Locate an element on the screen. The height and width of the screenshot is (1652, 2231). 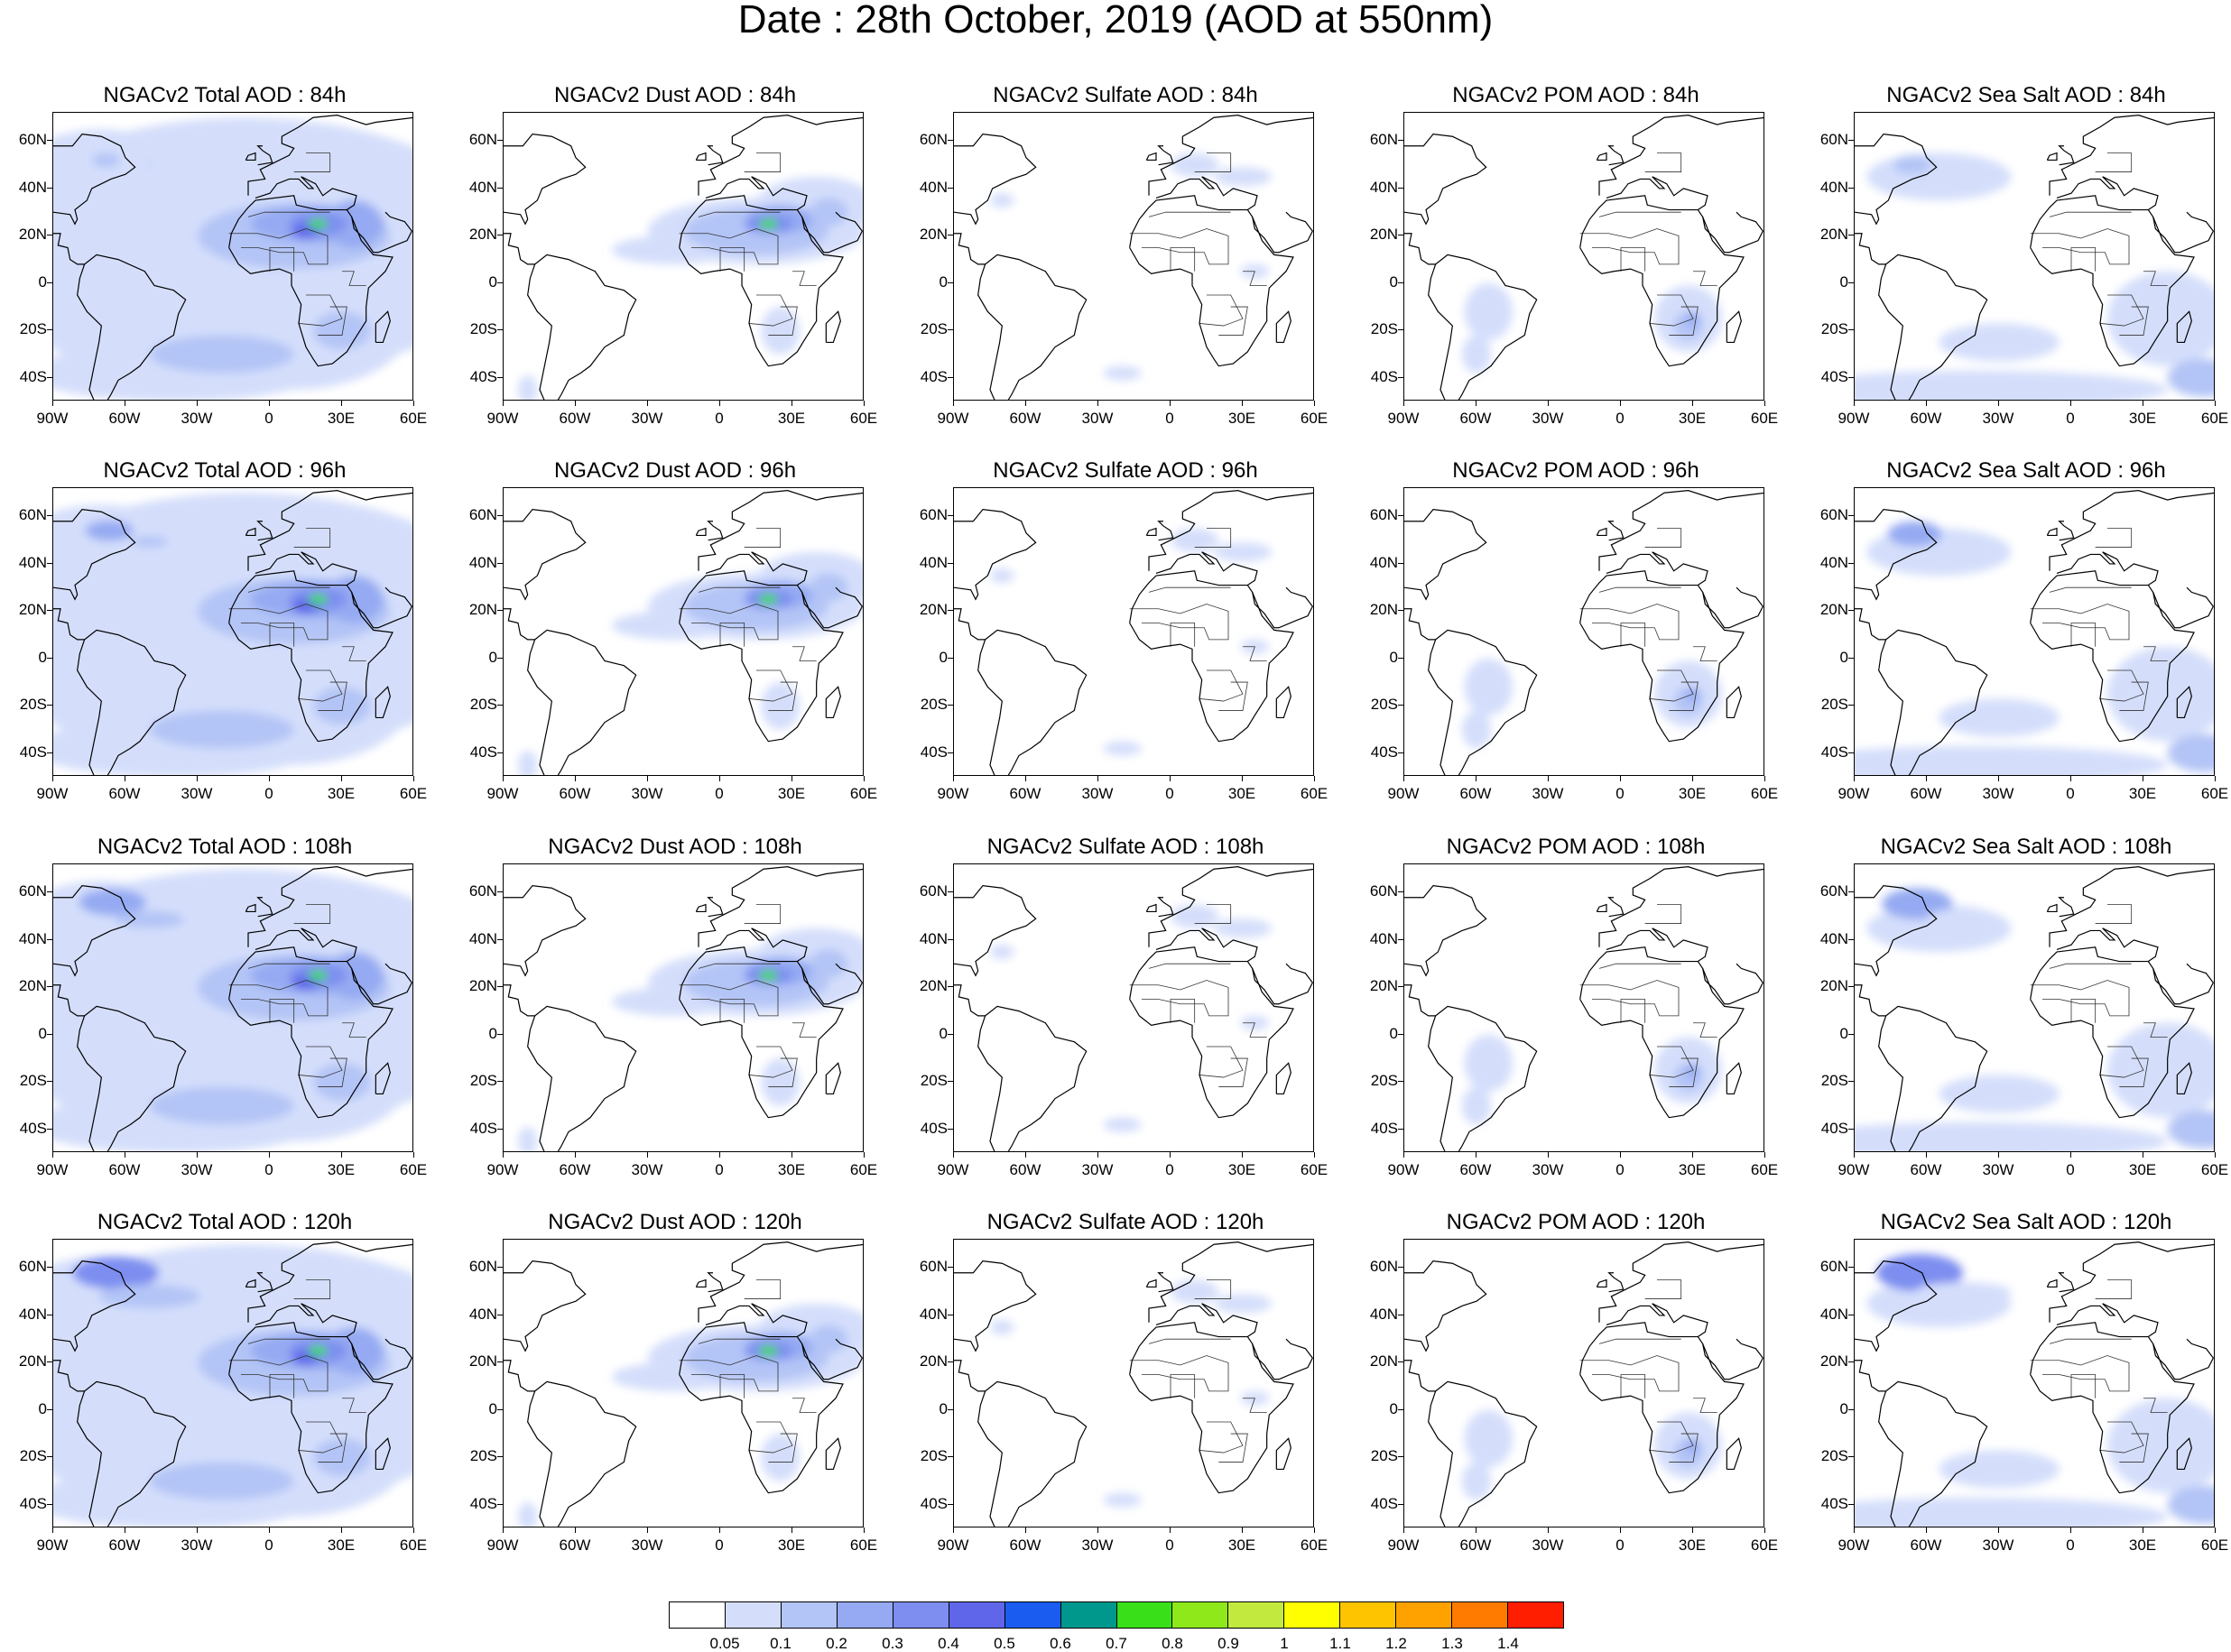
panel-title: NGACv2 Total AOD : 108h is located at coordinates (225, 847).